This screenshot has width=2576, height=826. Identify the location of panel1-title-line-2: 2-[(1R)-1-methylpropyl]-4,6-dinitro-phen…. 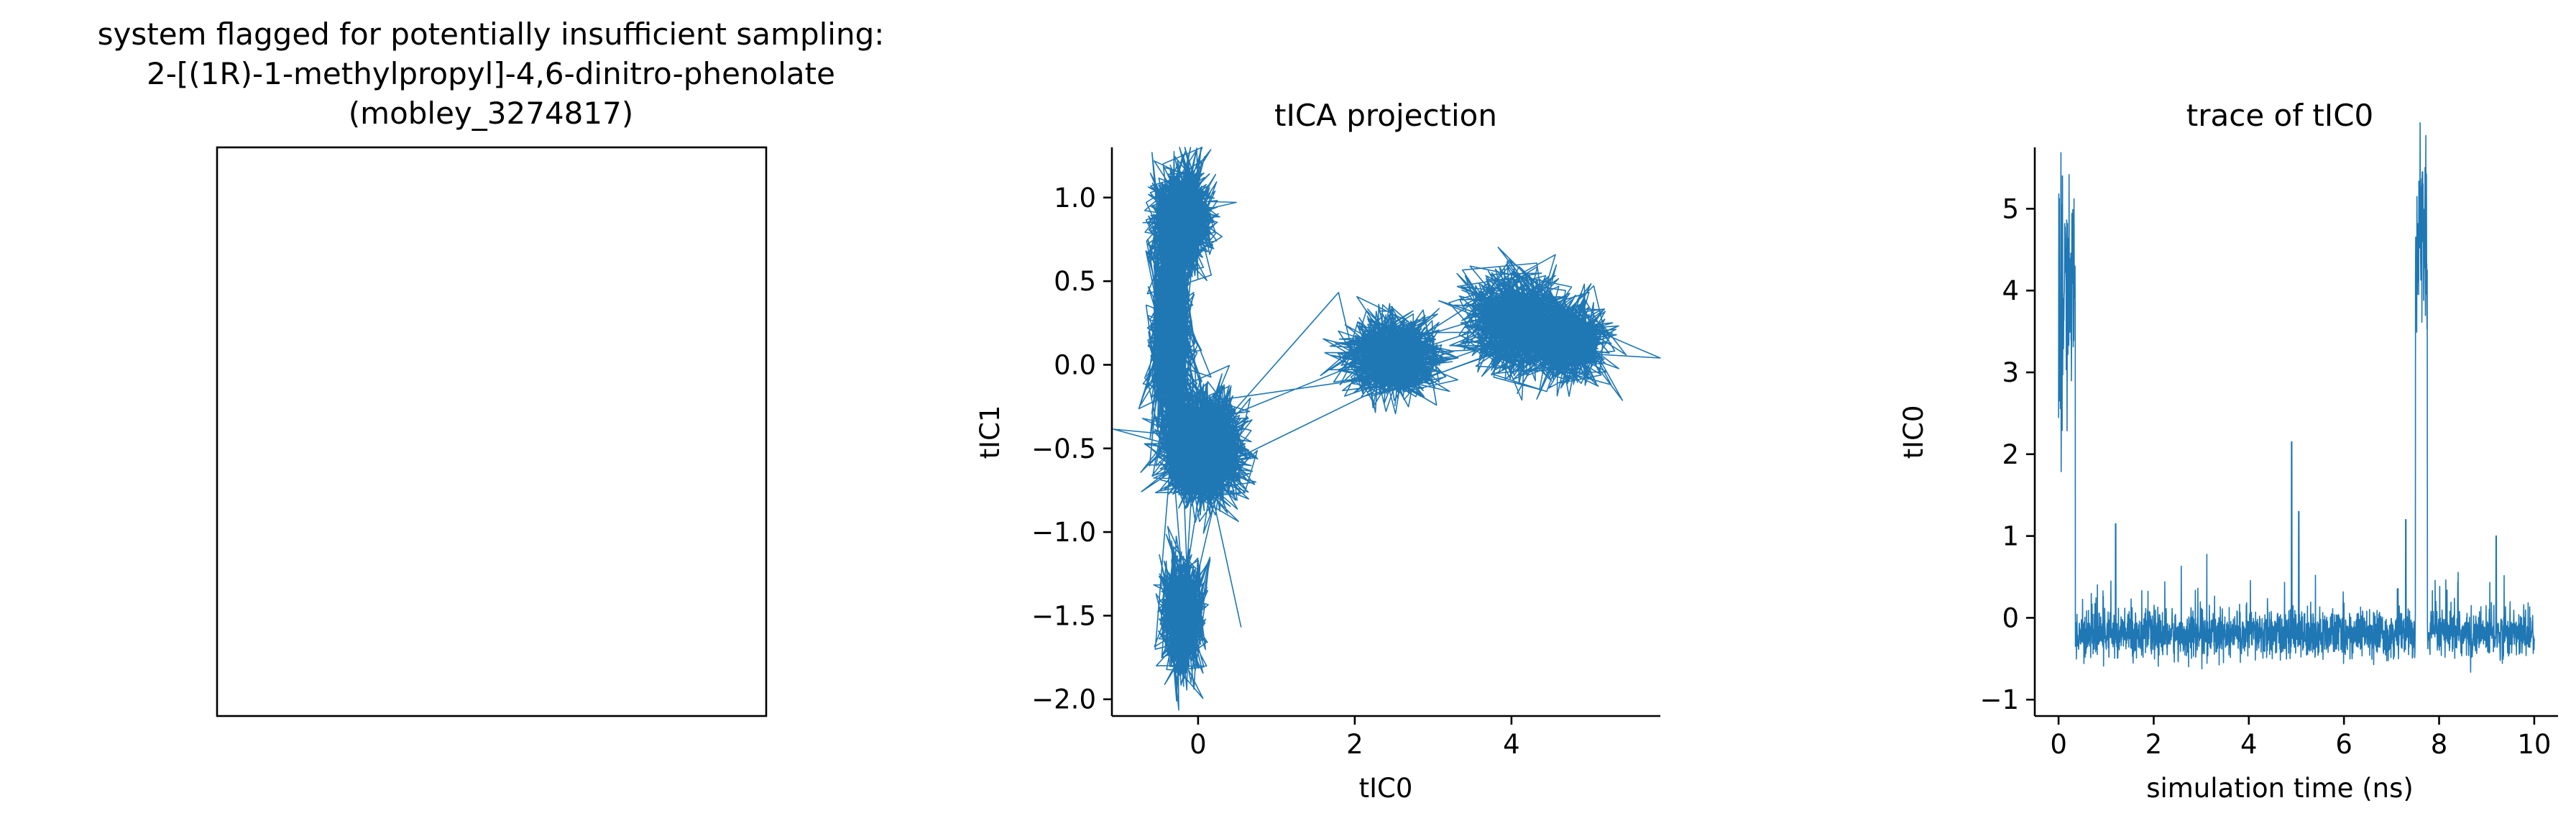
(491, 73).